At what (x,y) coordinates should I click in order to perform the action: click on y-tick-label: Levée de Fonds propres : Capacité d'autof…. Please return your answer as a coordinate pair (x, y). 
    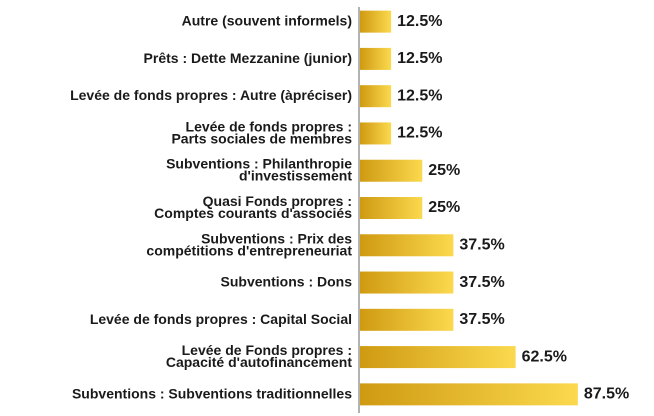
    Looking at the image, I should click on (259, 356).